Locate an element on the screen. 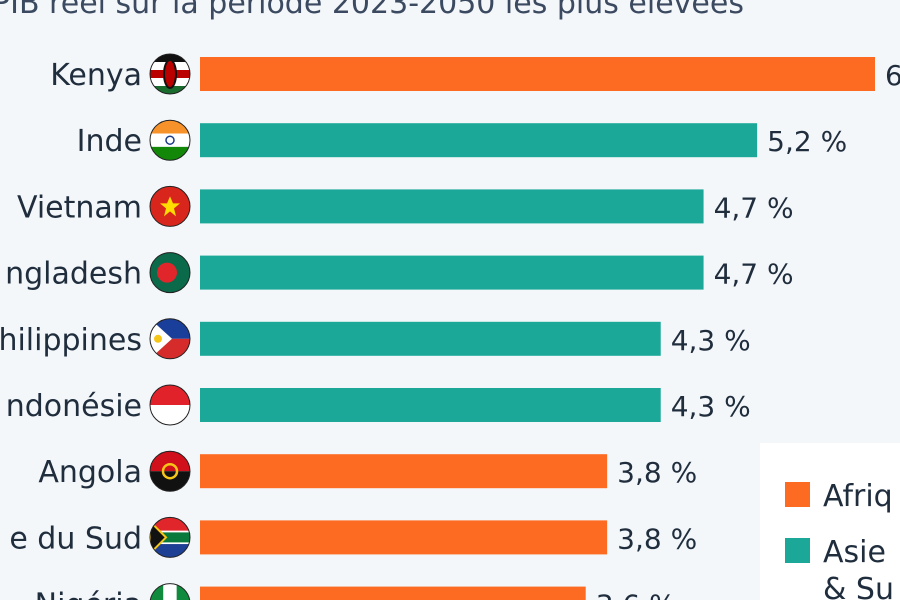  bar-row: Nigéria 3,6 % is located at coordinates (355, 591).